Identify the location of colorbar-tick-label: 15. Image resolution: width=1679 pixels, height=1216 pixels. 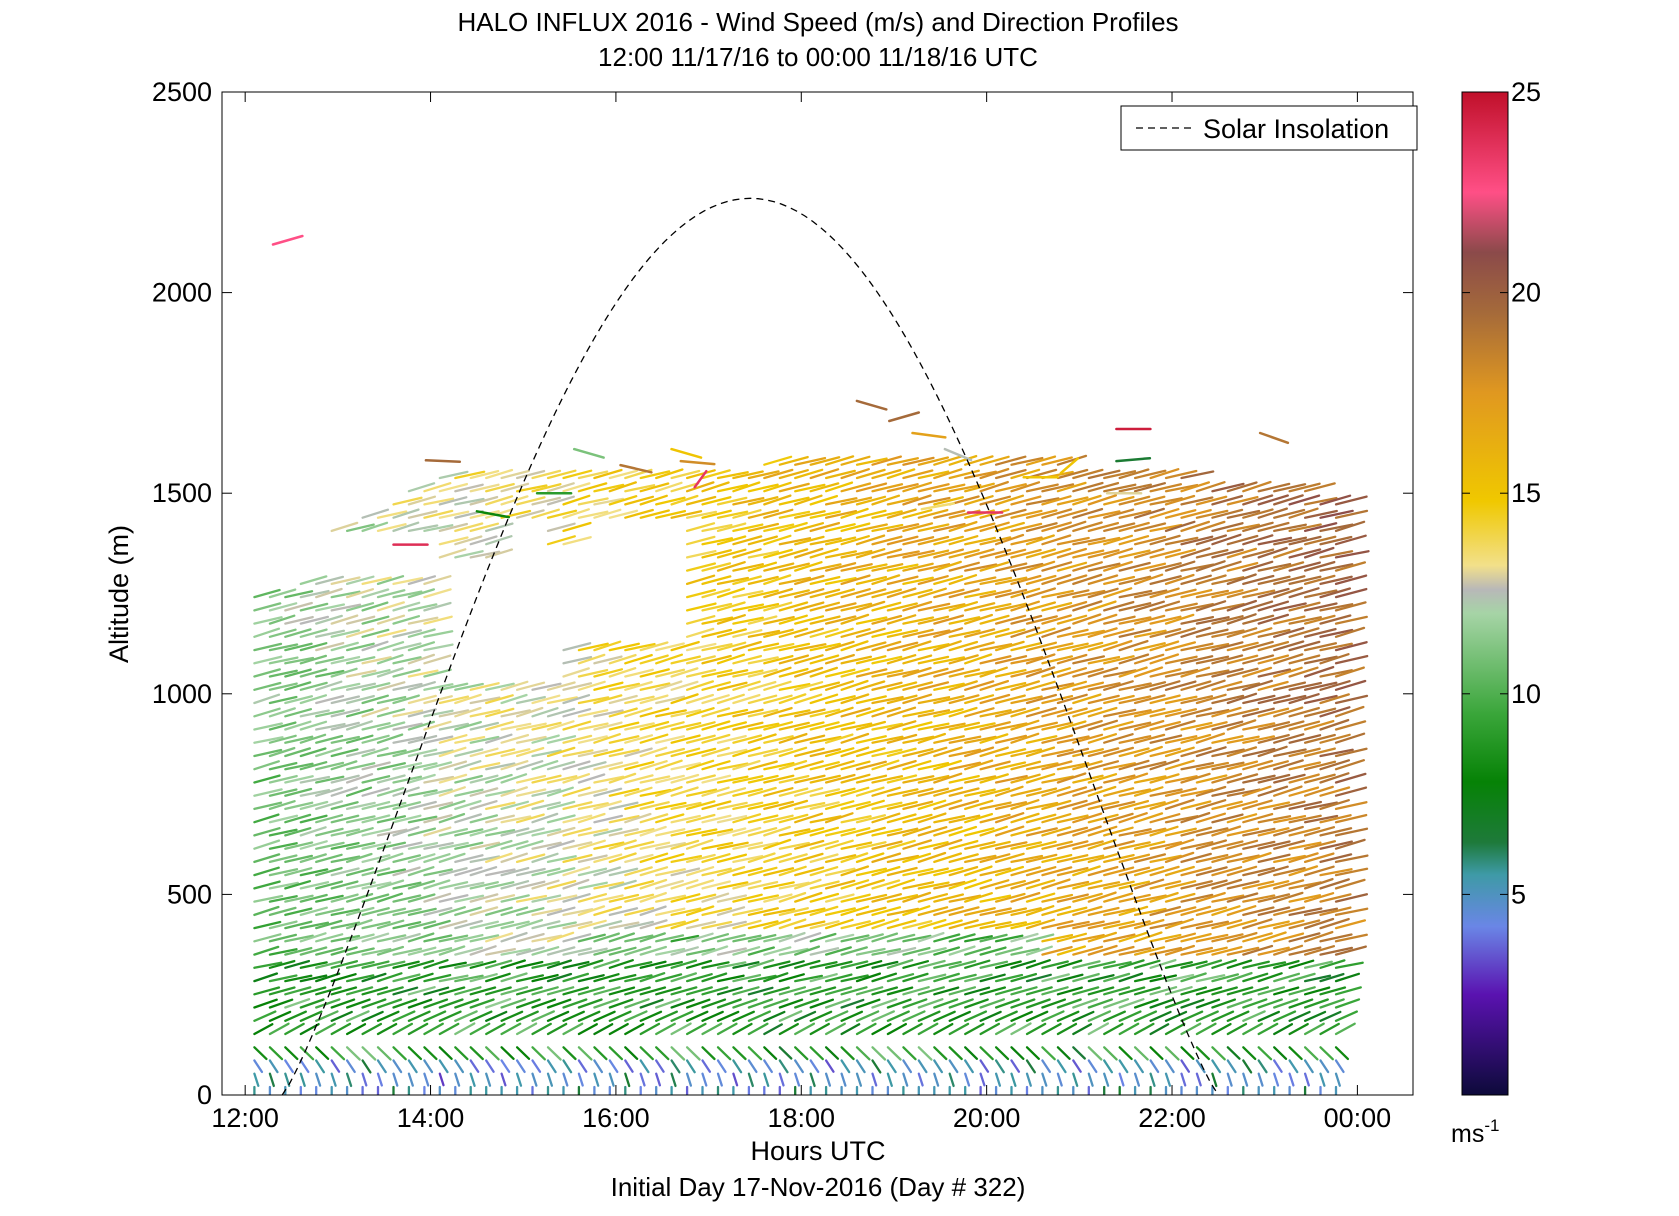
(1526, 493).